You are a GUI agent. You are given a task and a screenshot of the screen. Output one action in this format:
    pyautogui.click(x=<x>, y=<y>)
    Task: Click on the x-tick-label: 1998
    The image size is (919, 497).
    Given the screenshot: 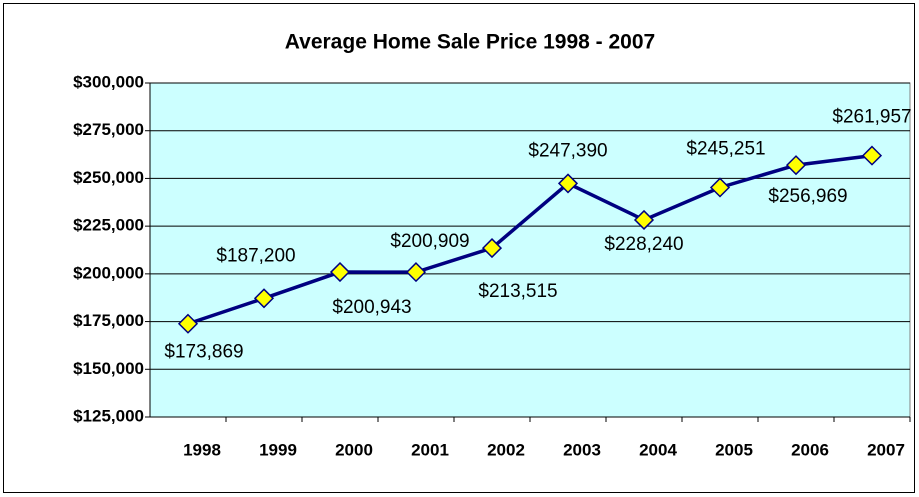 What is the action you would take?
    pyautogui.click(x=202, y=449)
    